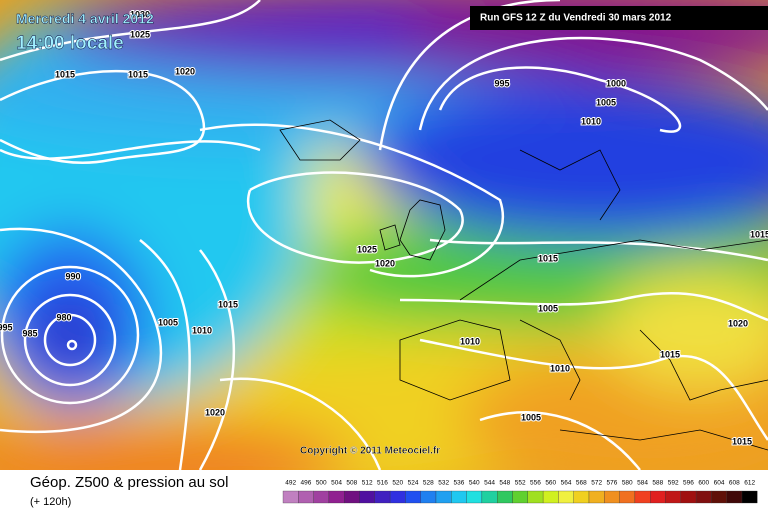  Describe the element at coordinates (576, 18) in the screenshot. I see `run-label: Run GFS 12 Z du Vendredi 30 mars 2012` at that location.